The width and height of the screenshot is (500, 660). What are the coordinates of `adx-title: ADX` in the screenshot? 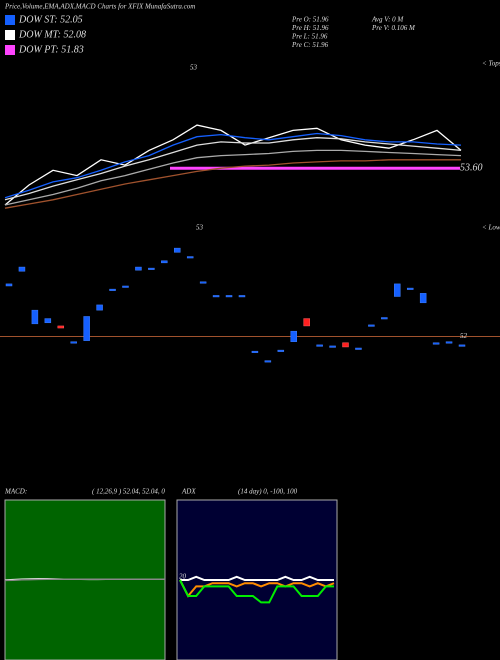 It's located at (188, 492).